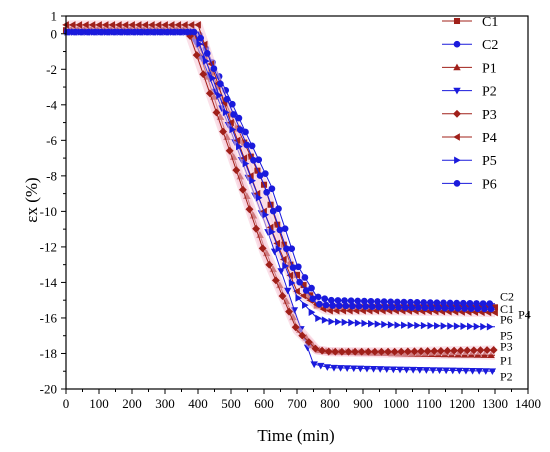 Image resolution: width=550 pixels, height=452 pixels. Describe the element at coordinates (48, 211) in the screenshot. I see `y-tick-label: -10` at that location.